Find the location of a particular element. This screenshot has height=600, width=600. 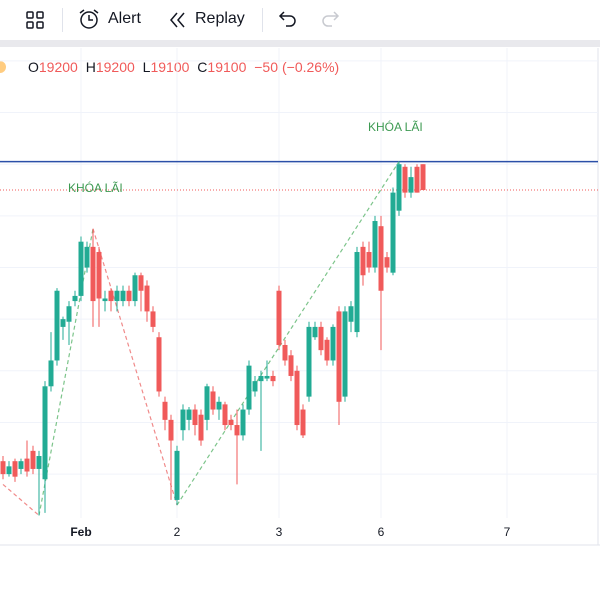

x-tick-label: 2 is located at coordinates (177, 532).